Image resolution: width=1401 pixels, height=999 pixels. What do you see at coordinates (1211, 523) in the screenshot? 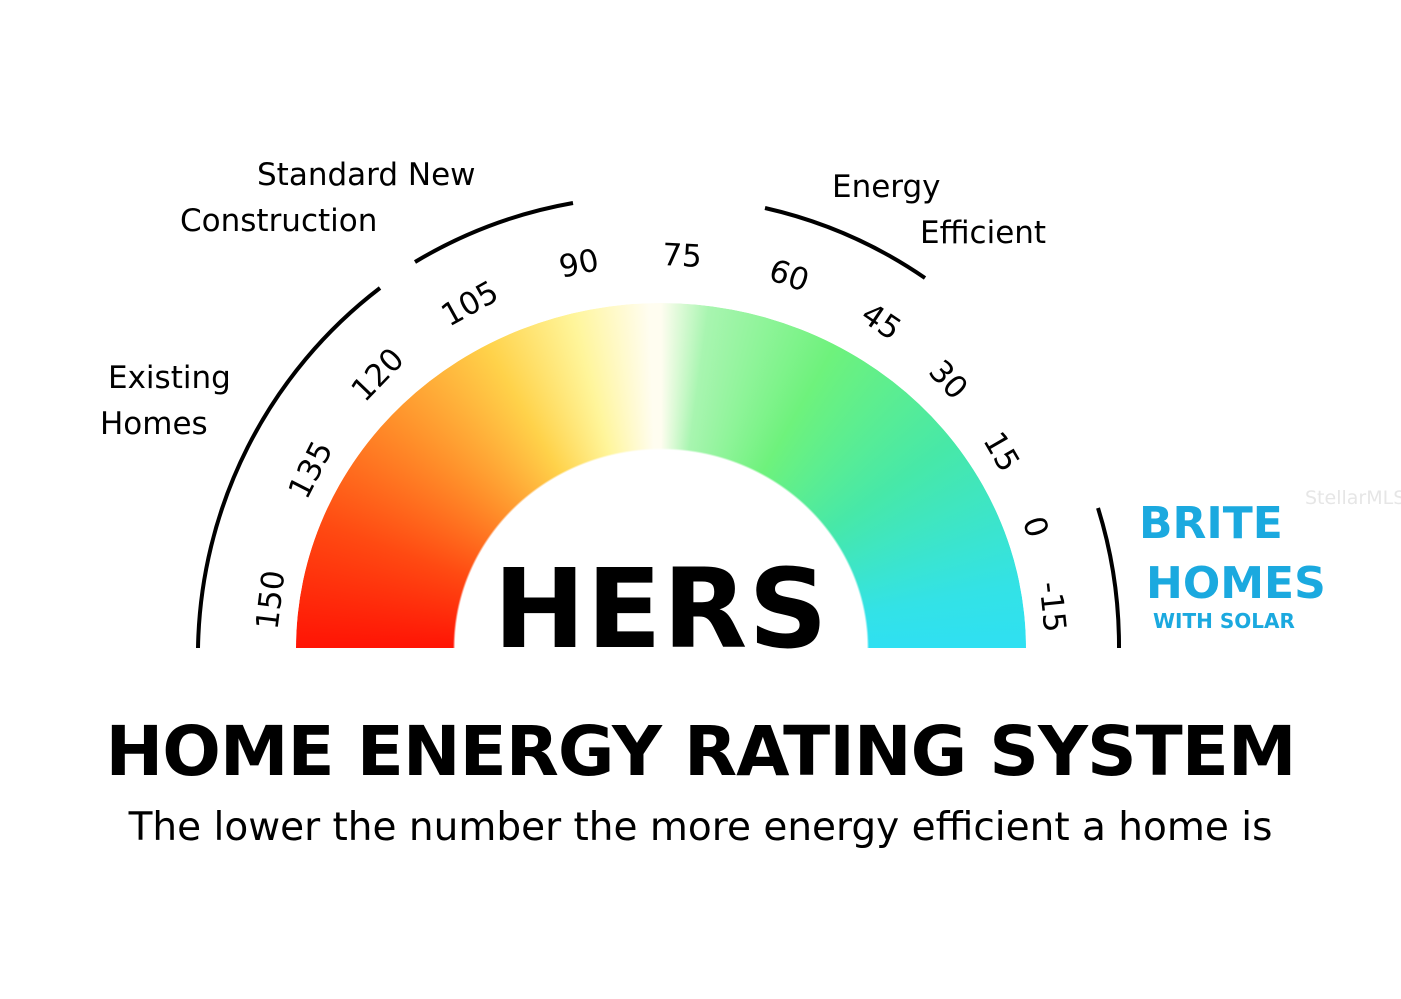
I see `brand-line-1: BRITE` at bounding box center [1211, 523].